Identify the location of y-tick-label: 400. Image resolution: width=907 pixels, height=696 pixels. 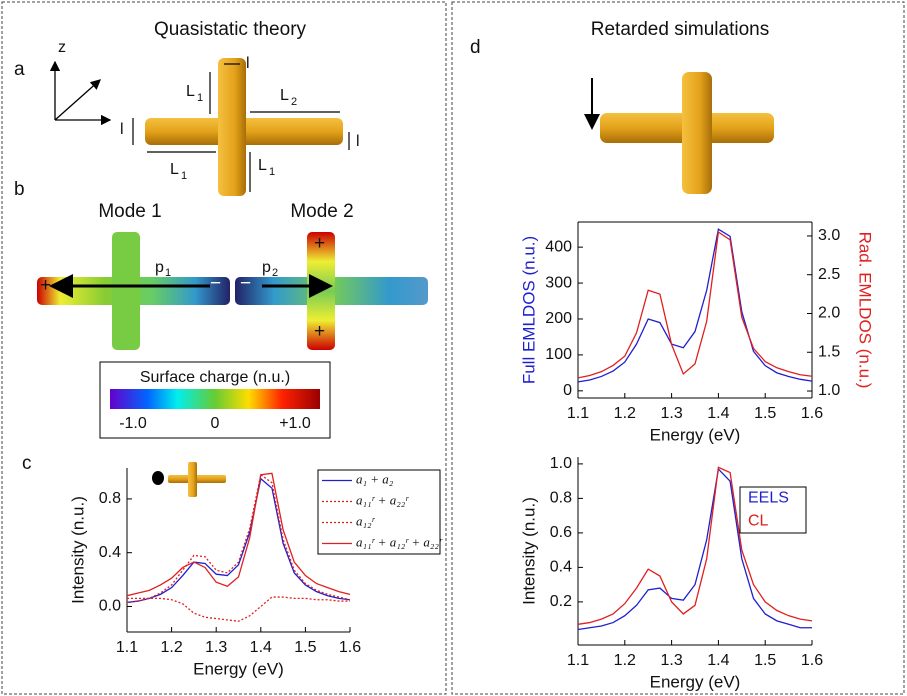
(558, 246).